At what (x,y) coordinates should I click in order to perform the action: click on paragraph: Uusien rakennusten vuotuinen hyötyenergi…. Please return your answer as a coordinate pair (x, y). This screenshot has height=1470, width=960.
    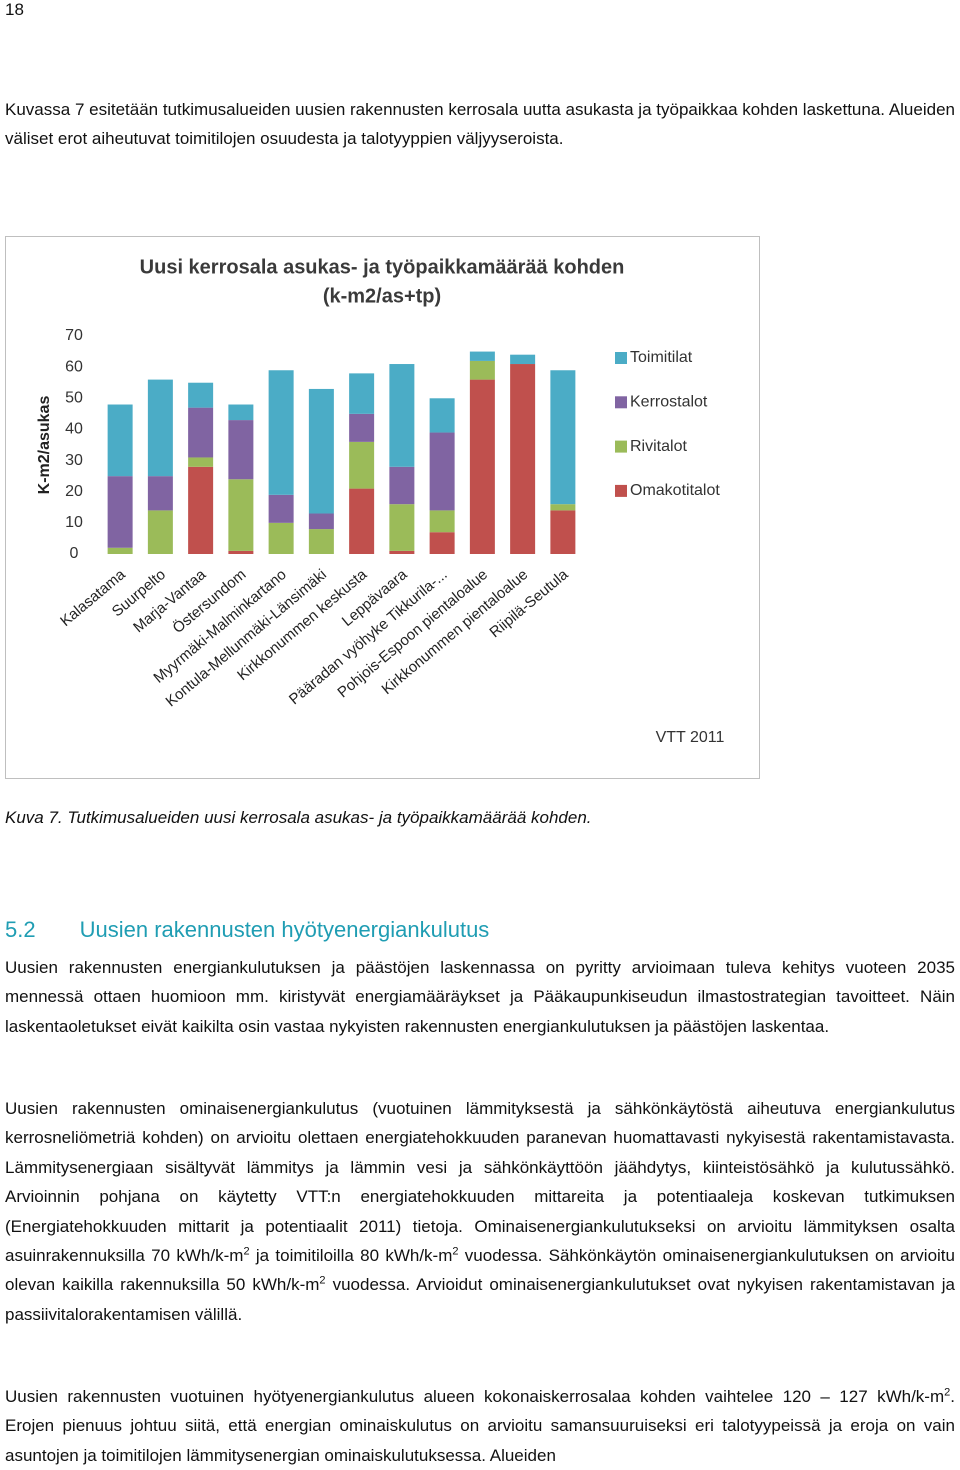
    Looking at the image, I should click on (480, 1426).